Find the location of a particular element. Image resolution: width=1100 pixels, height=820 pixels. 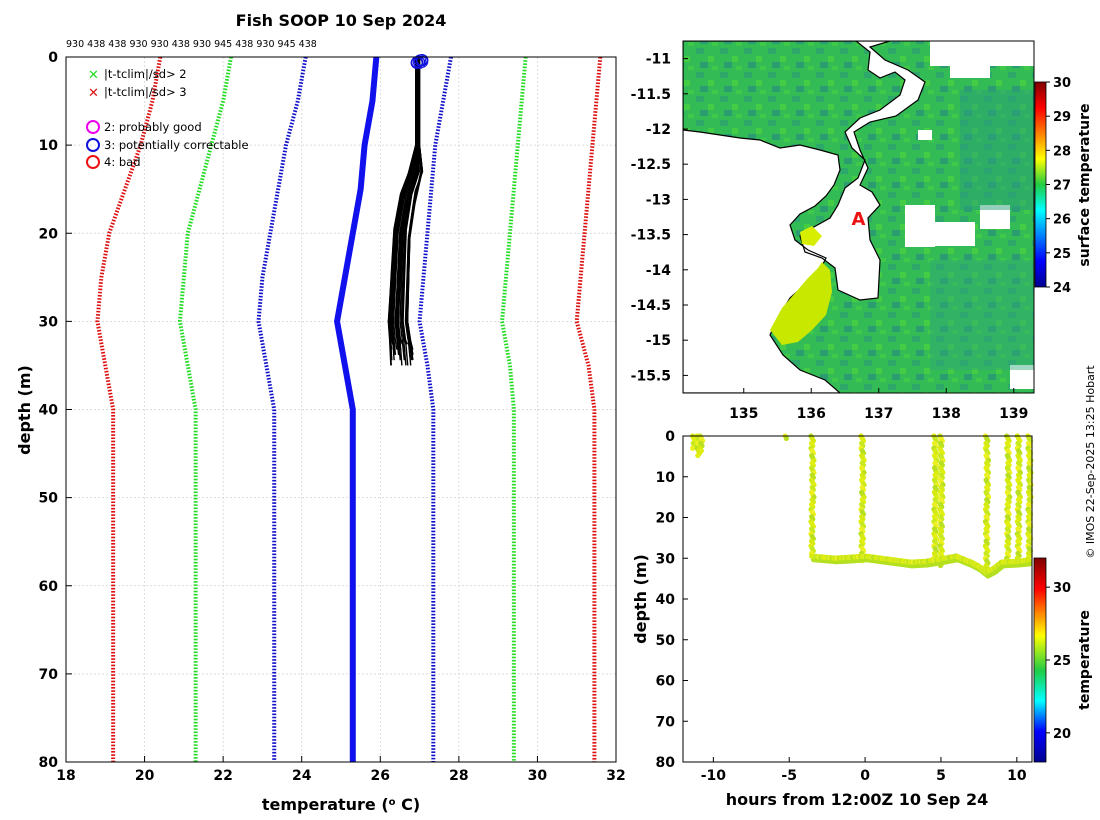

map-x-tick-label: 137 is located at coordinates (878, 414).